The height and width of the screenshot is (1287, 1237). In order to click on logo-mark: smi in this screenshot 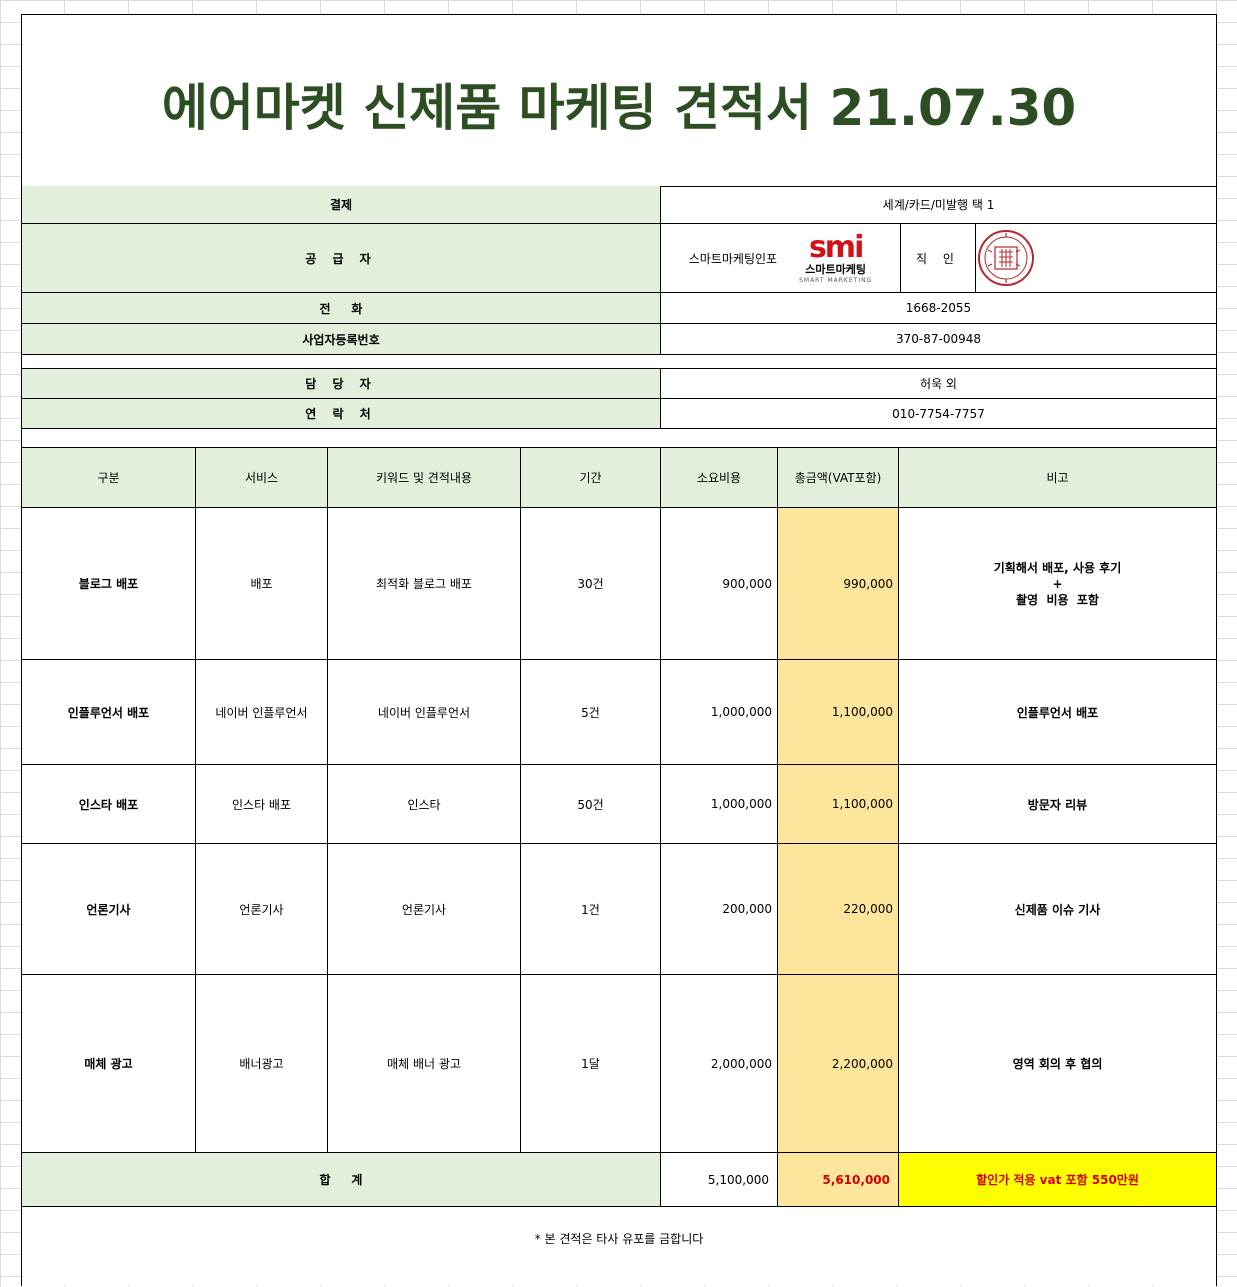, I will do `click(836, 247)`.